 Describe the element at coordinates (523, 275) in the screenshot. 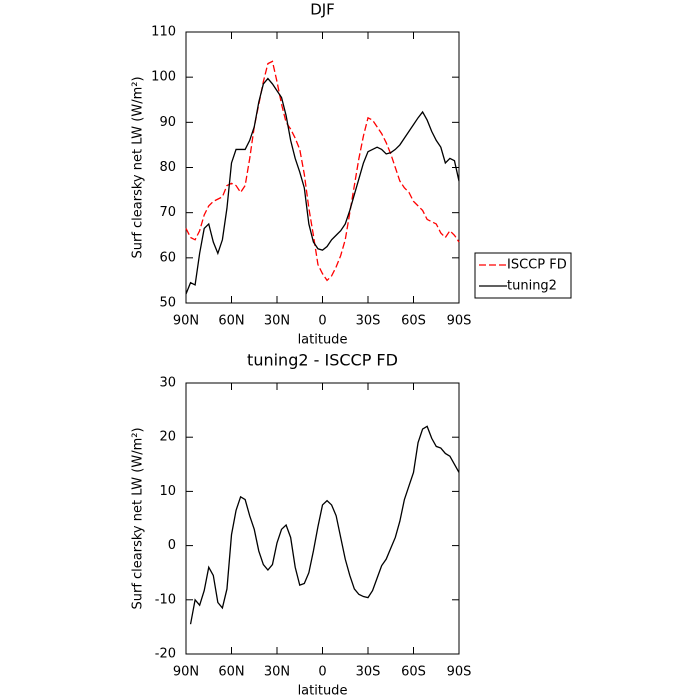

I see `legend-box` at that location.